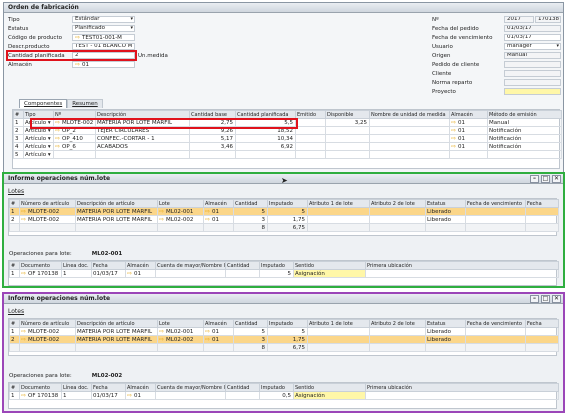  What do you see at coordinates (38, 154) in the screenshot?
I see `table-cell: Artículo ▾` at bounding box center [38, 154].